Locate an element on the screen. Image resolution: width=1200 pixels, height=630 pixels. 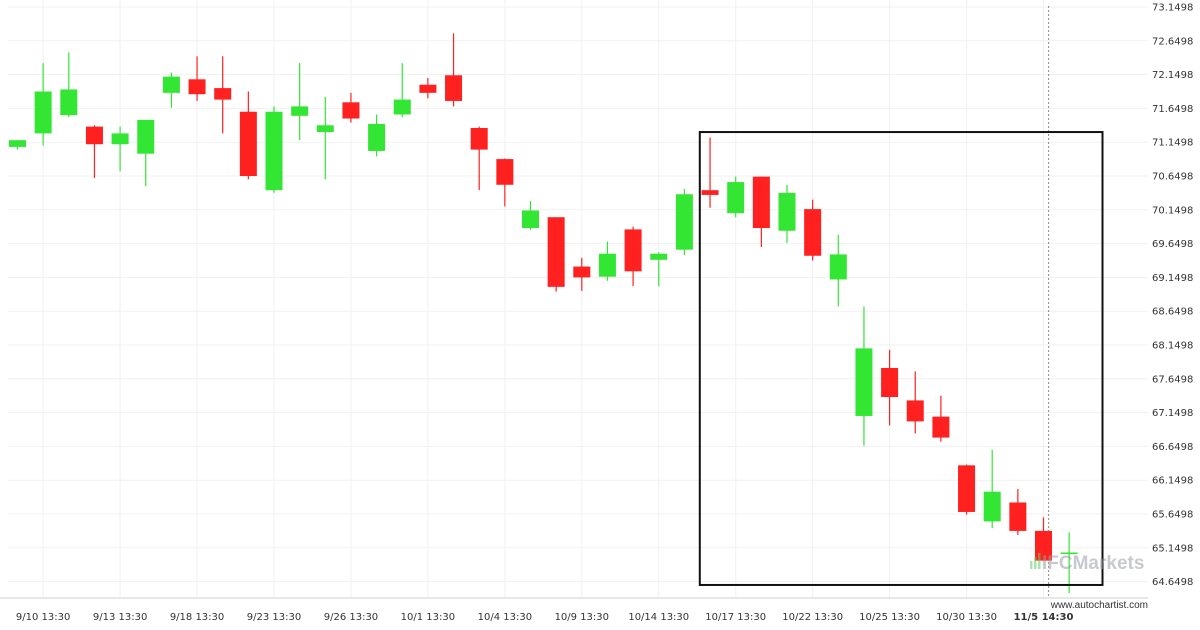
y-tick-label: 66.1498 is located at coordinates (1172, 481).